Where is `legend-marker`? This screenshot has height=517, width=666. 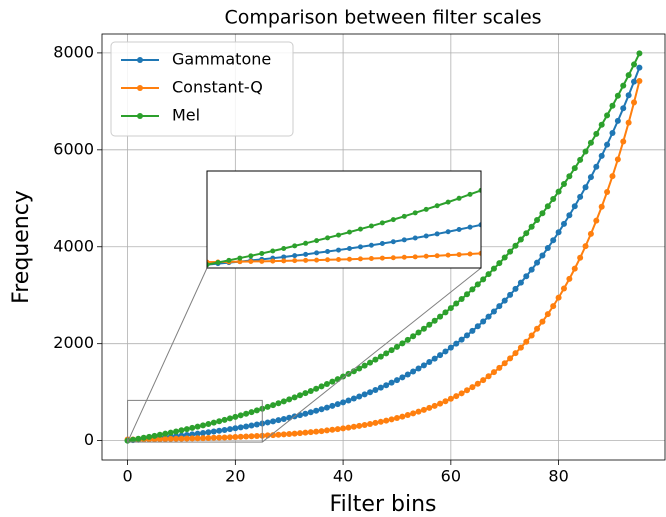 legend-marker is located at coordinates (140, 88).